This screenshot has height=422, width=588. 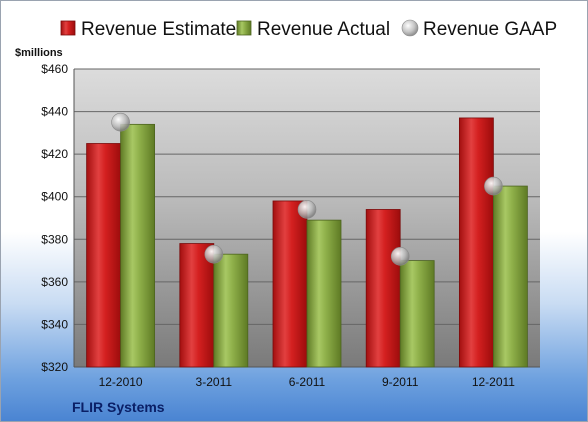 What do you see at coordinates (54, 367) in the screenshot?
I see `y-tick-label: $320` at bounding box center [54, 367].